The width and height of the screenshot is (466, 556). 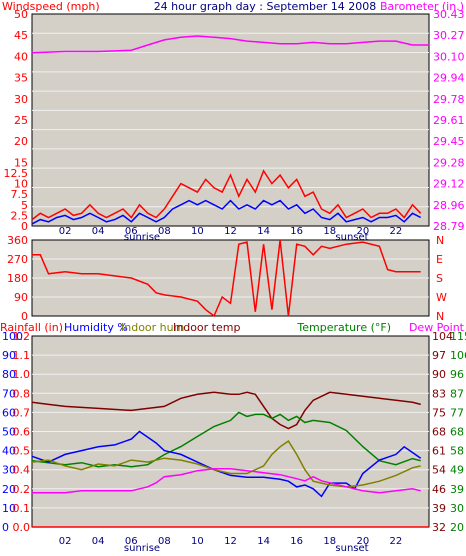 I want to click on sunset-label-bottom: sunset, so click(x=351, y=548).